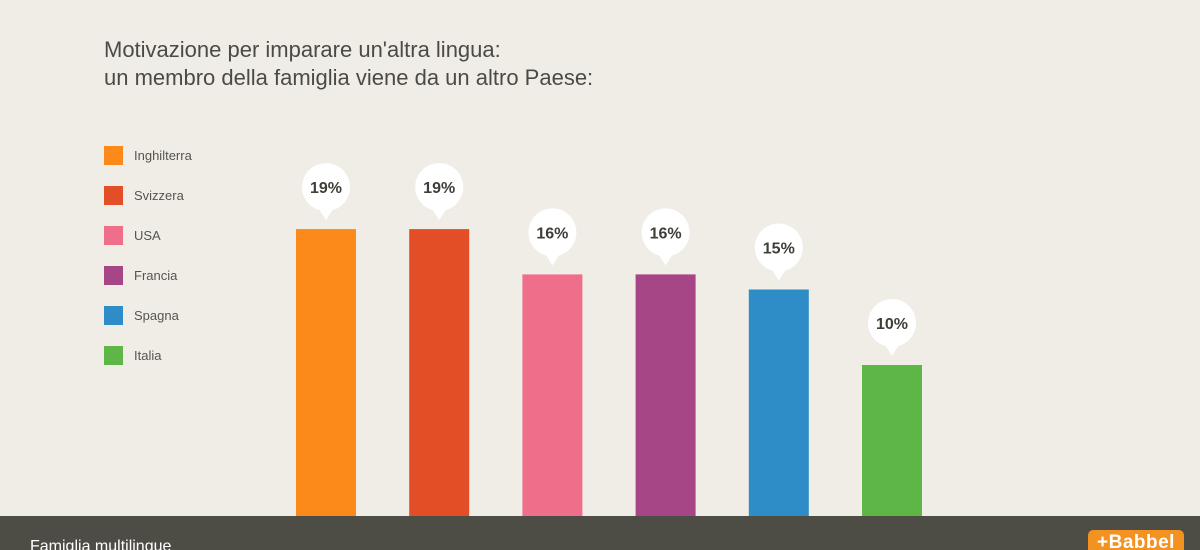  I want to click on legend-label: Svizzera, so click(159, 195).